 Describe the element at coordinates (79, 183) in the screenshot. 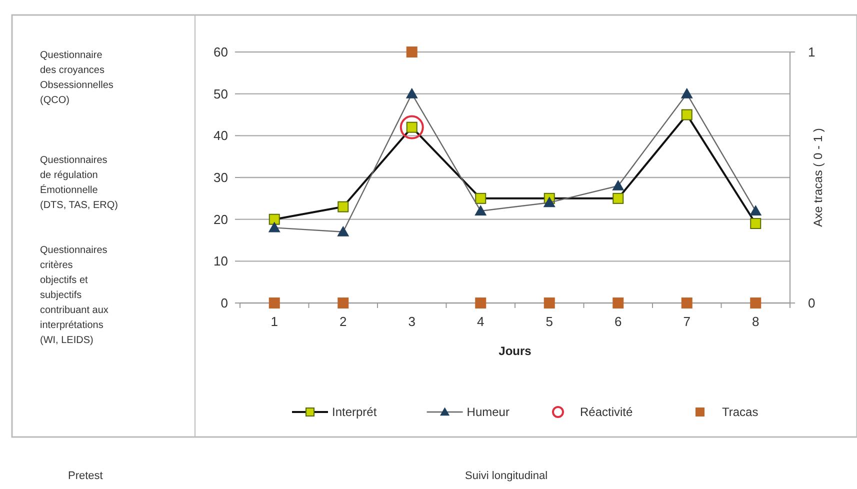

I see `text: Questionnaires de régulation Émotionnelle (DTS, TAS, ERQ)` at that location.